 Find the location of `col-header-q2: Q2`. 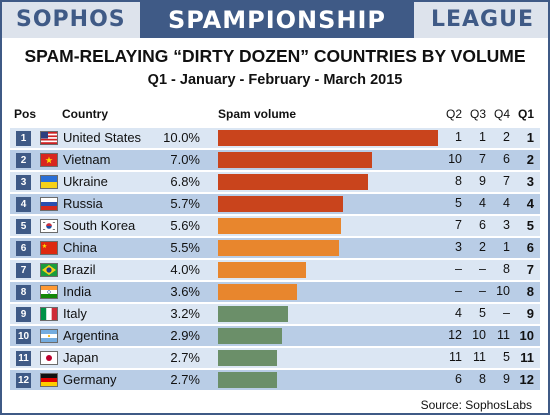

col-header-q2: Q2 is located at coordinates (454, 114).